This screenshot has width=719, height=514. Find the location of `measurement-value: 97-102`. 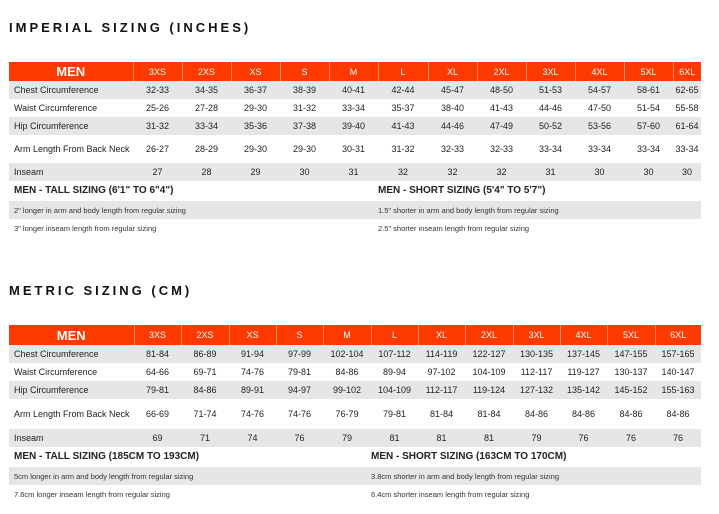

measurement-value: 97-102 is located at coordinates (441, 372).